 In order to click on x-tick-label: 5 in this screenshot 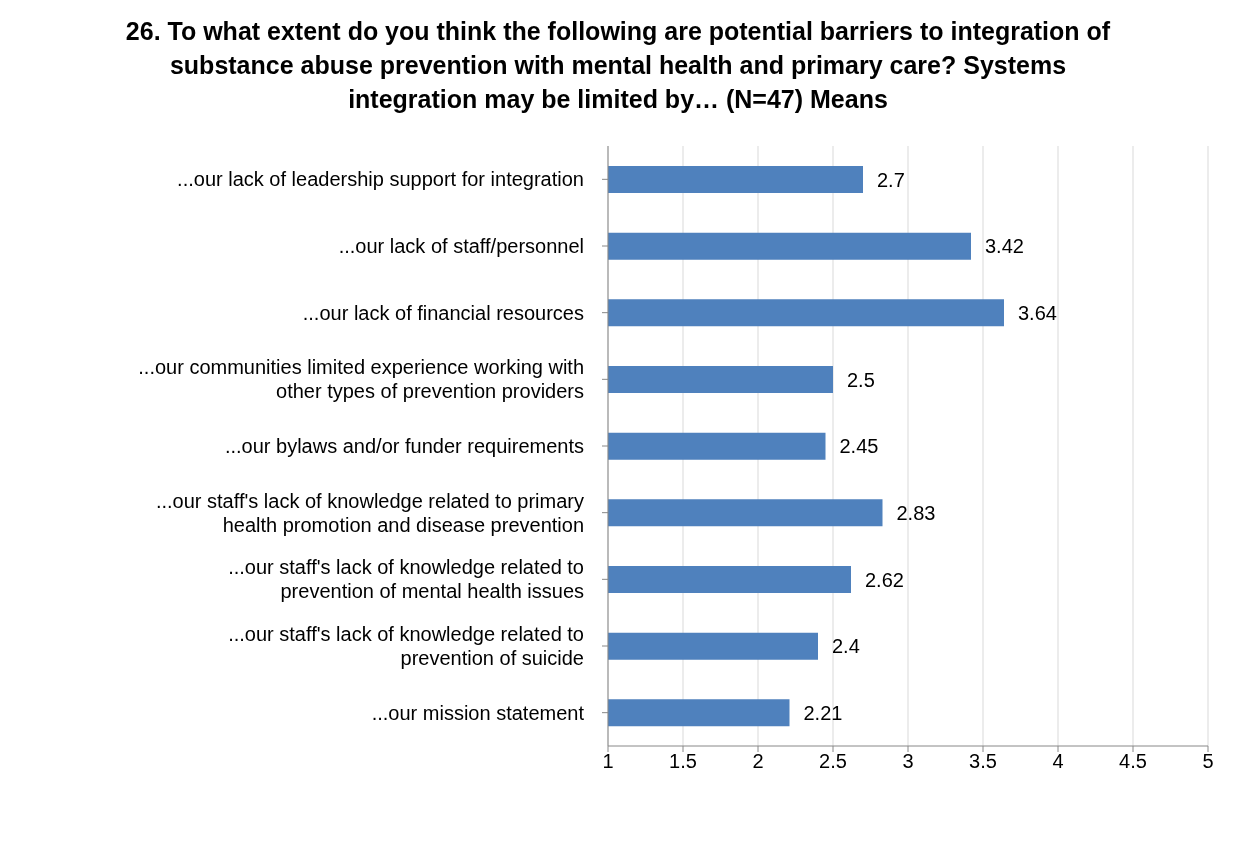, I will do `click(1208, 761)`.